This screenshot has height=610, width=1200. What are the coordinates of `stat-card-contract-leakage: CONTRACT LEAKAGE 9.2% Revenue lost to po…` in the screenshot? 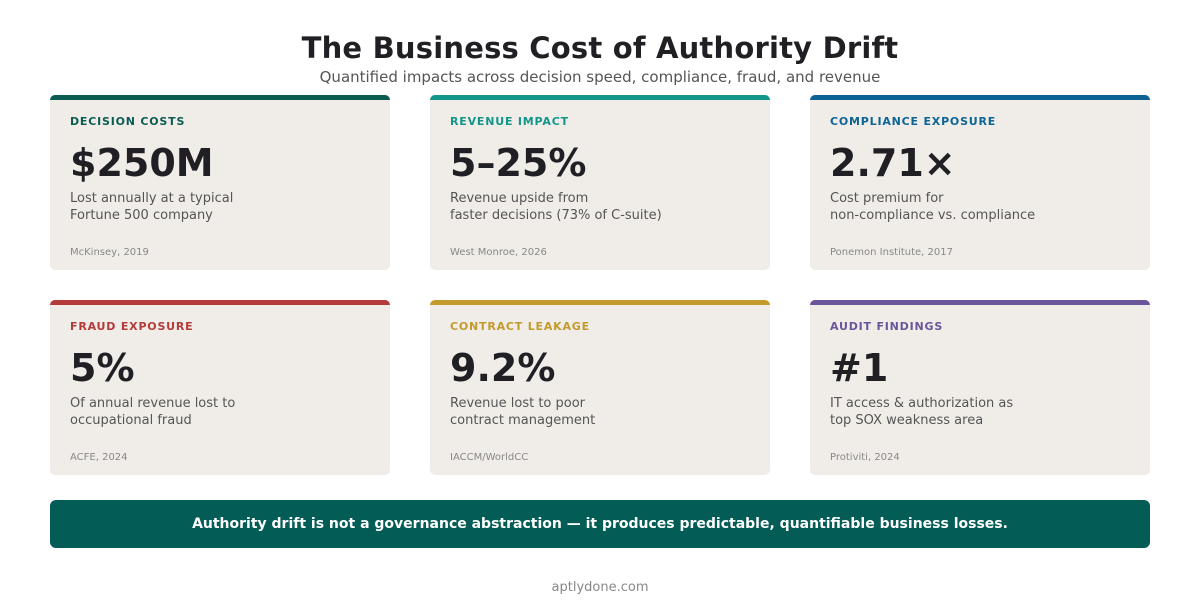 It's located at (600, 387).